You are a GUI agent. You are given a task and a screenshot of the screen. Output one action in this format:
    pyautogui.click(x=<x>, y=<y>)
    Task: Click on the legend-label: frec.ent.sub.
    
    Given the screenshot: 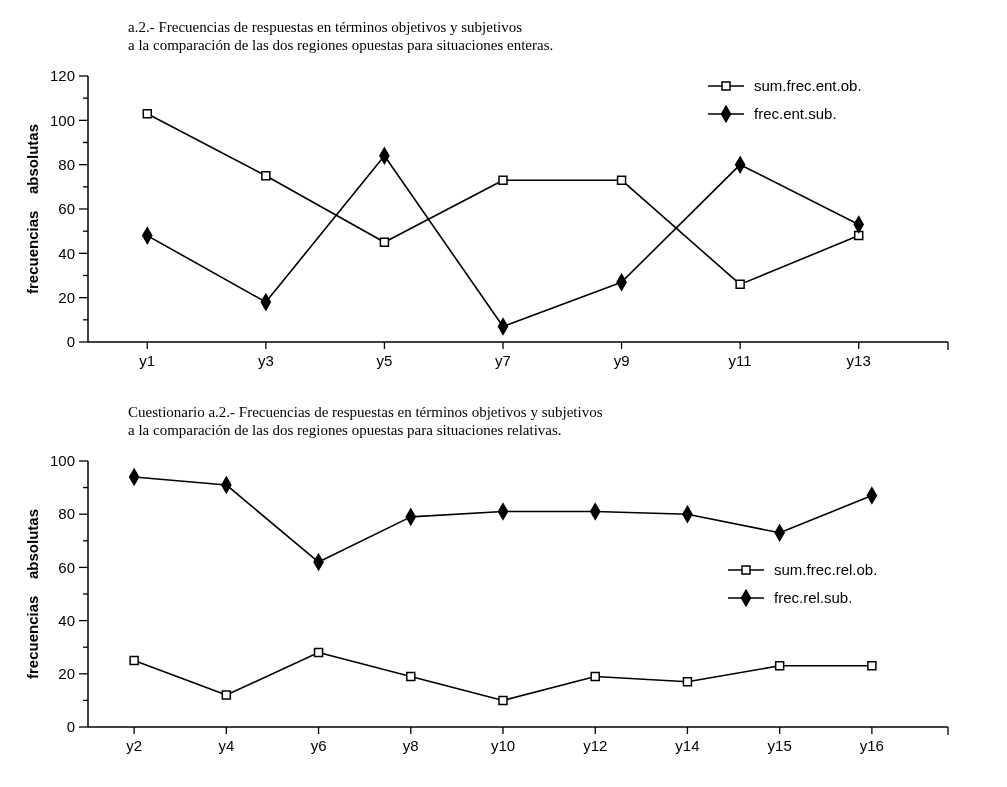 What is the action you would take?
    pyautogui.click(x=795, y=114)
    